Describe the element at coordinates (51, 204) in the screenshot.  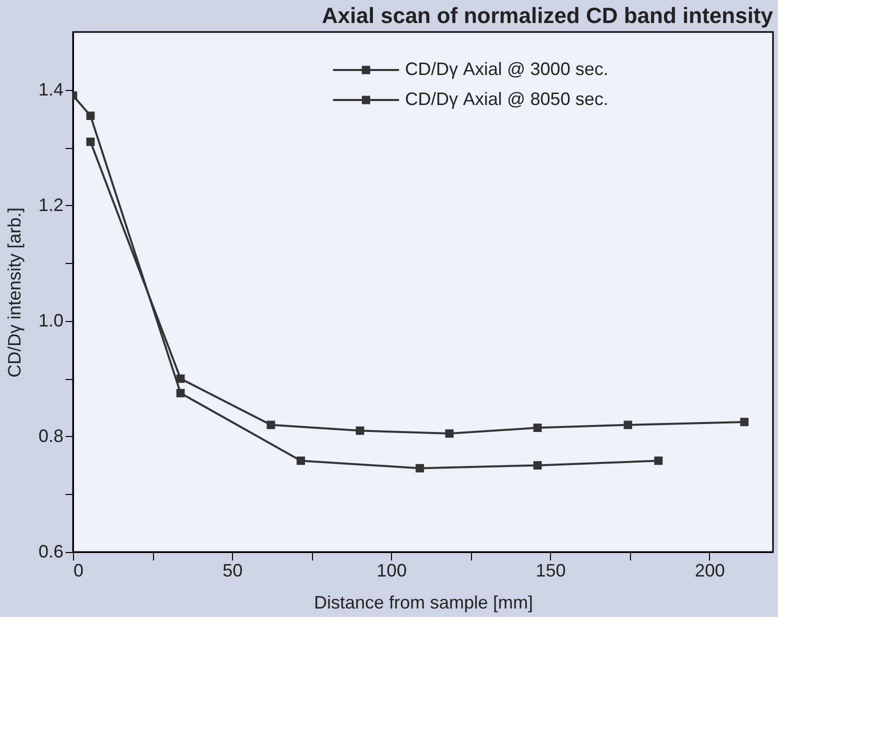
I see `y-tick-label: 1.2` at that location.